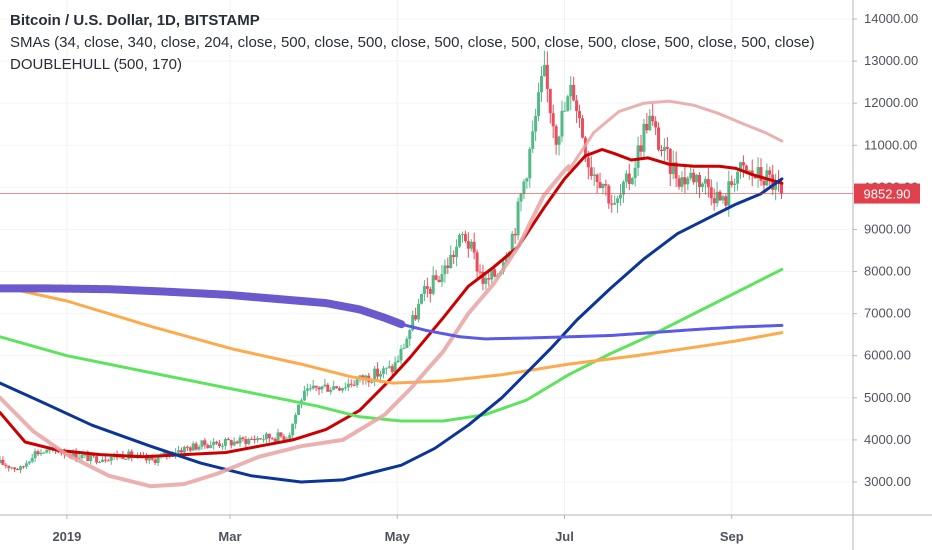 The image size is (932, 550). Describe the element at coordinates (887, 397) in the screenshot. I see `y-tick-label: 5000.00` at that location.